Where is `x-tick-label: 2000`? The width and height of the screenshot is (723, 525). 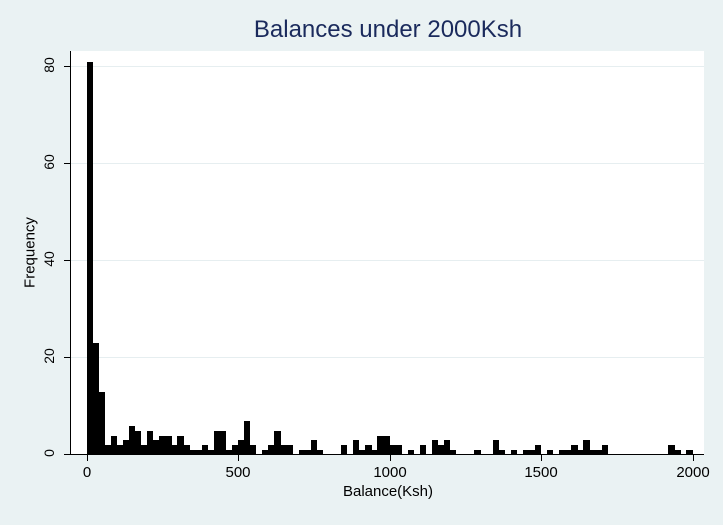
x-tick-label: 2000 is located at coordinates (693, 472).